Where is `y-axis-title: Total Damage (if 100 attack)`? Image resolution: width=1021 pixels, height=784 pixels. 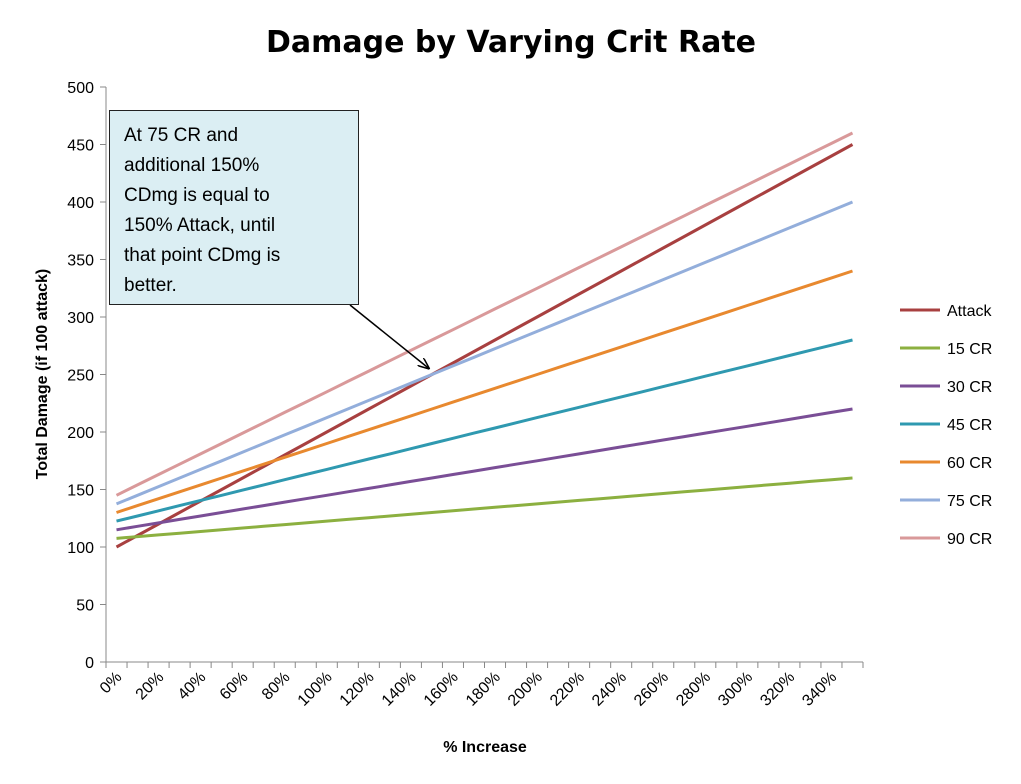 y-axis-title: Total Damage (if 100 attack) is located at coordinates (42, 374).